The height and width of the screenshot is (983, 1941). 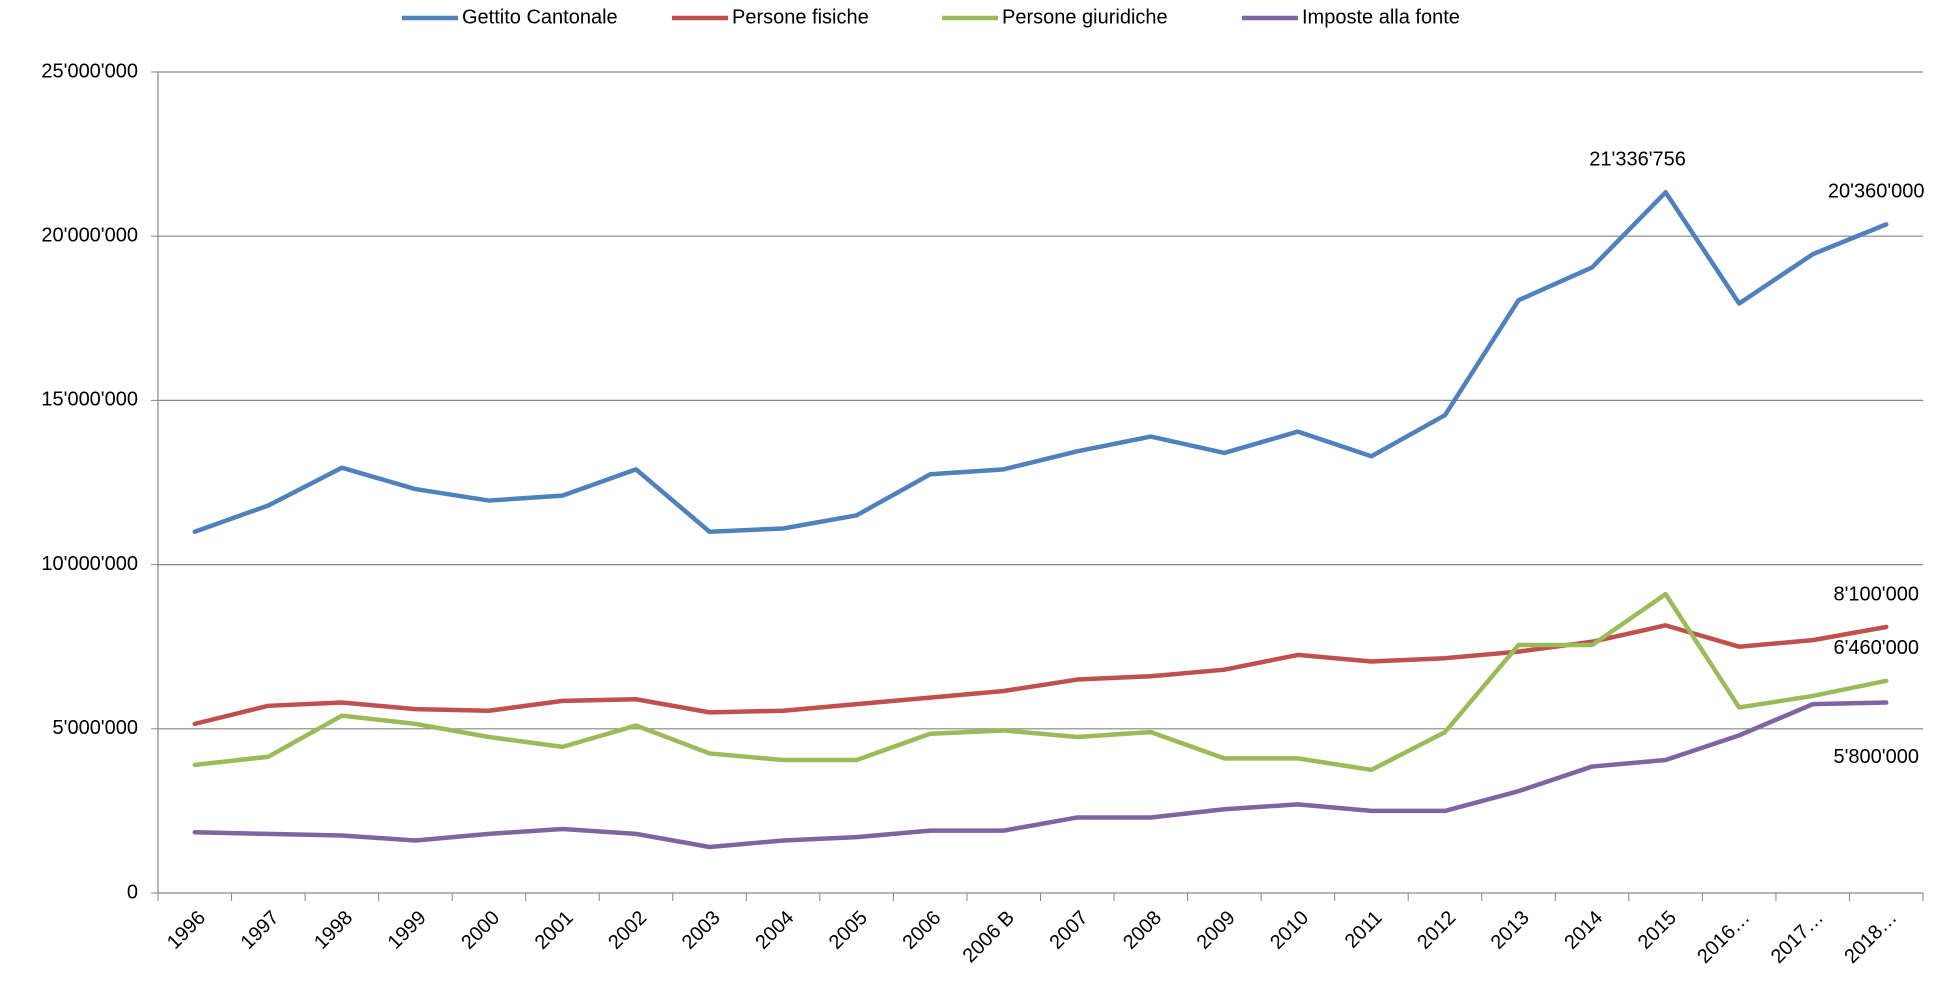 I want to click on y-tick-label: 15'000'000, so click(x=89, y=400).